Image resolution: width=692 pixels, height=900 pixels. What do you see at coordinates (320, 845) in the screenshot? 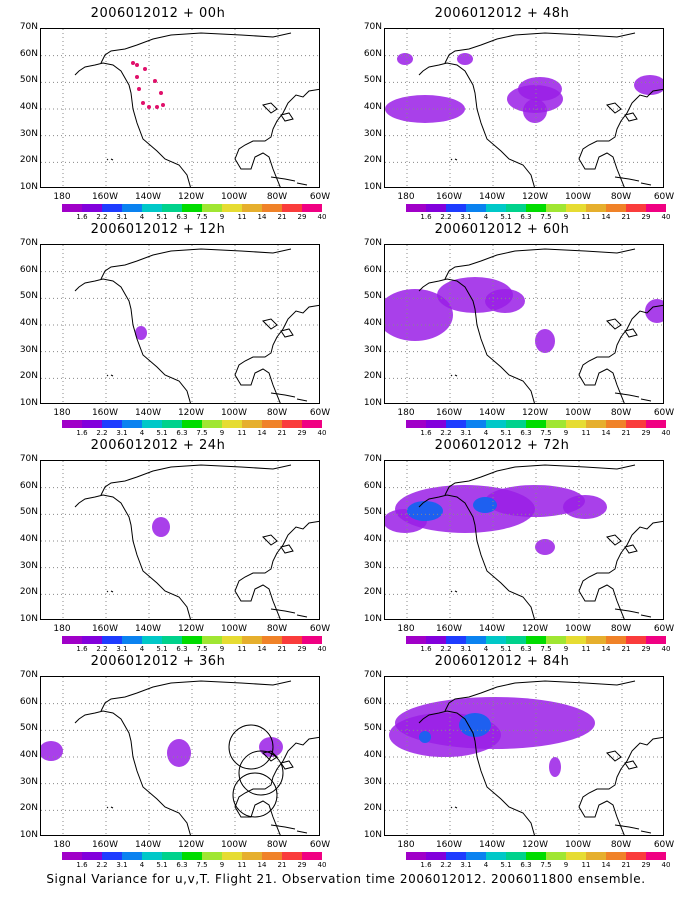
I see `lon-tick-label: 60W` at bounding box center [320, 845].